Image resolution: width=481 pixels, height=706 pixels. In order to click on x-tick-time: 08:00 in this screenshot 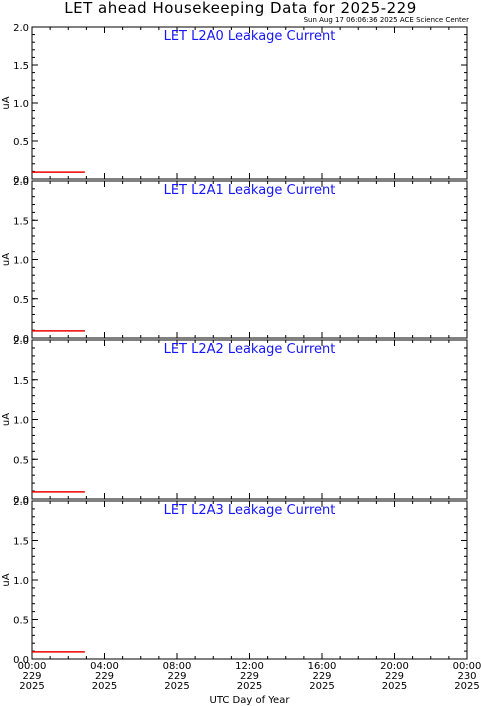, I will do `click(177, 666)`.